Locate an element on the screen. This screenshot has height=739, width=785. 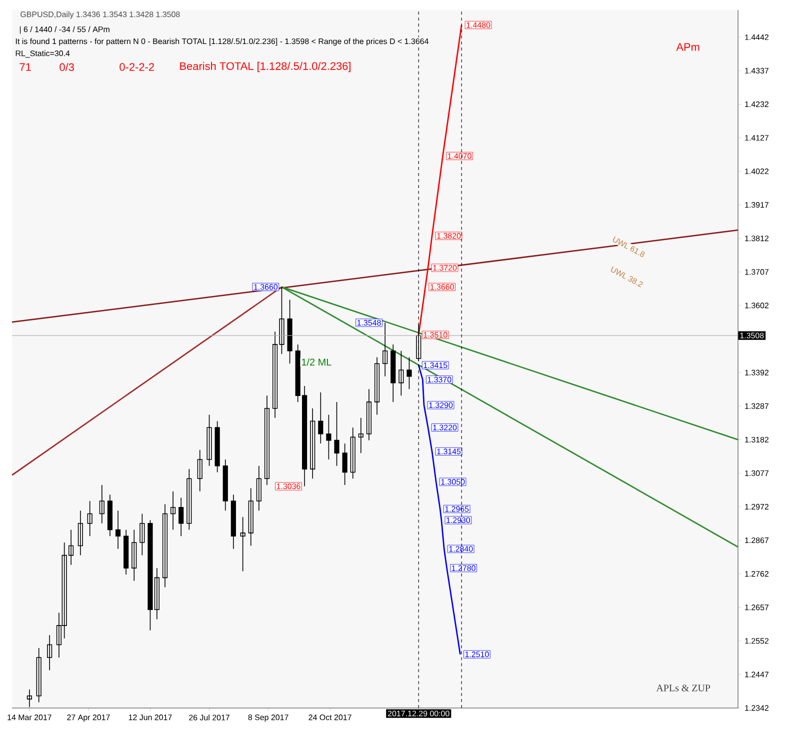
annotation: 0/3 is located at coordinates (67, 67).